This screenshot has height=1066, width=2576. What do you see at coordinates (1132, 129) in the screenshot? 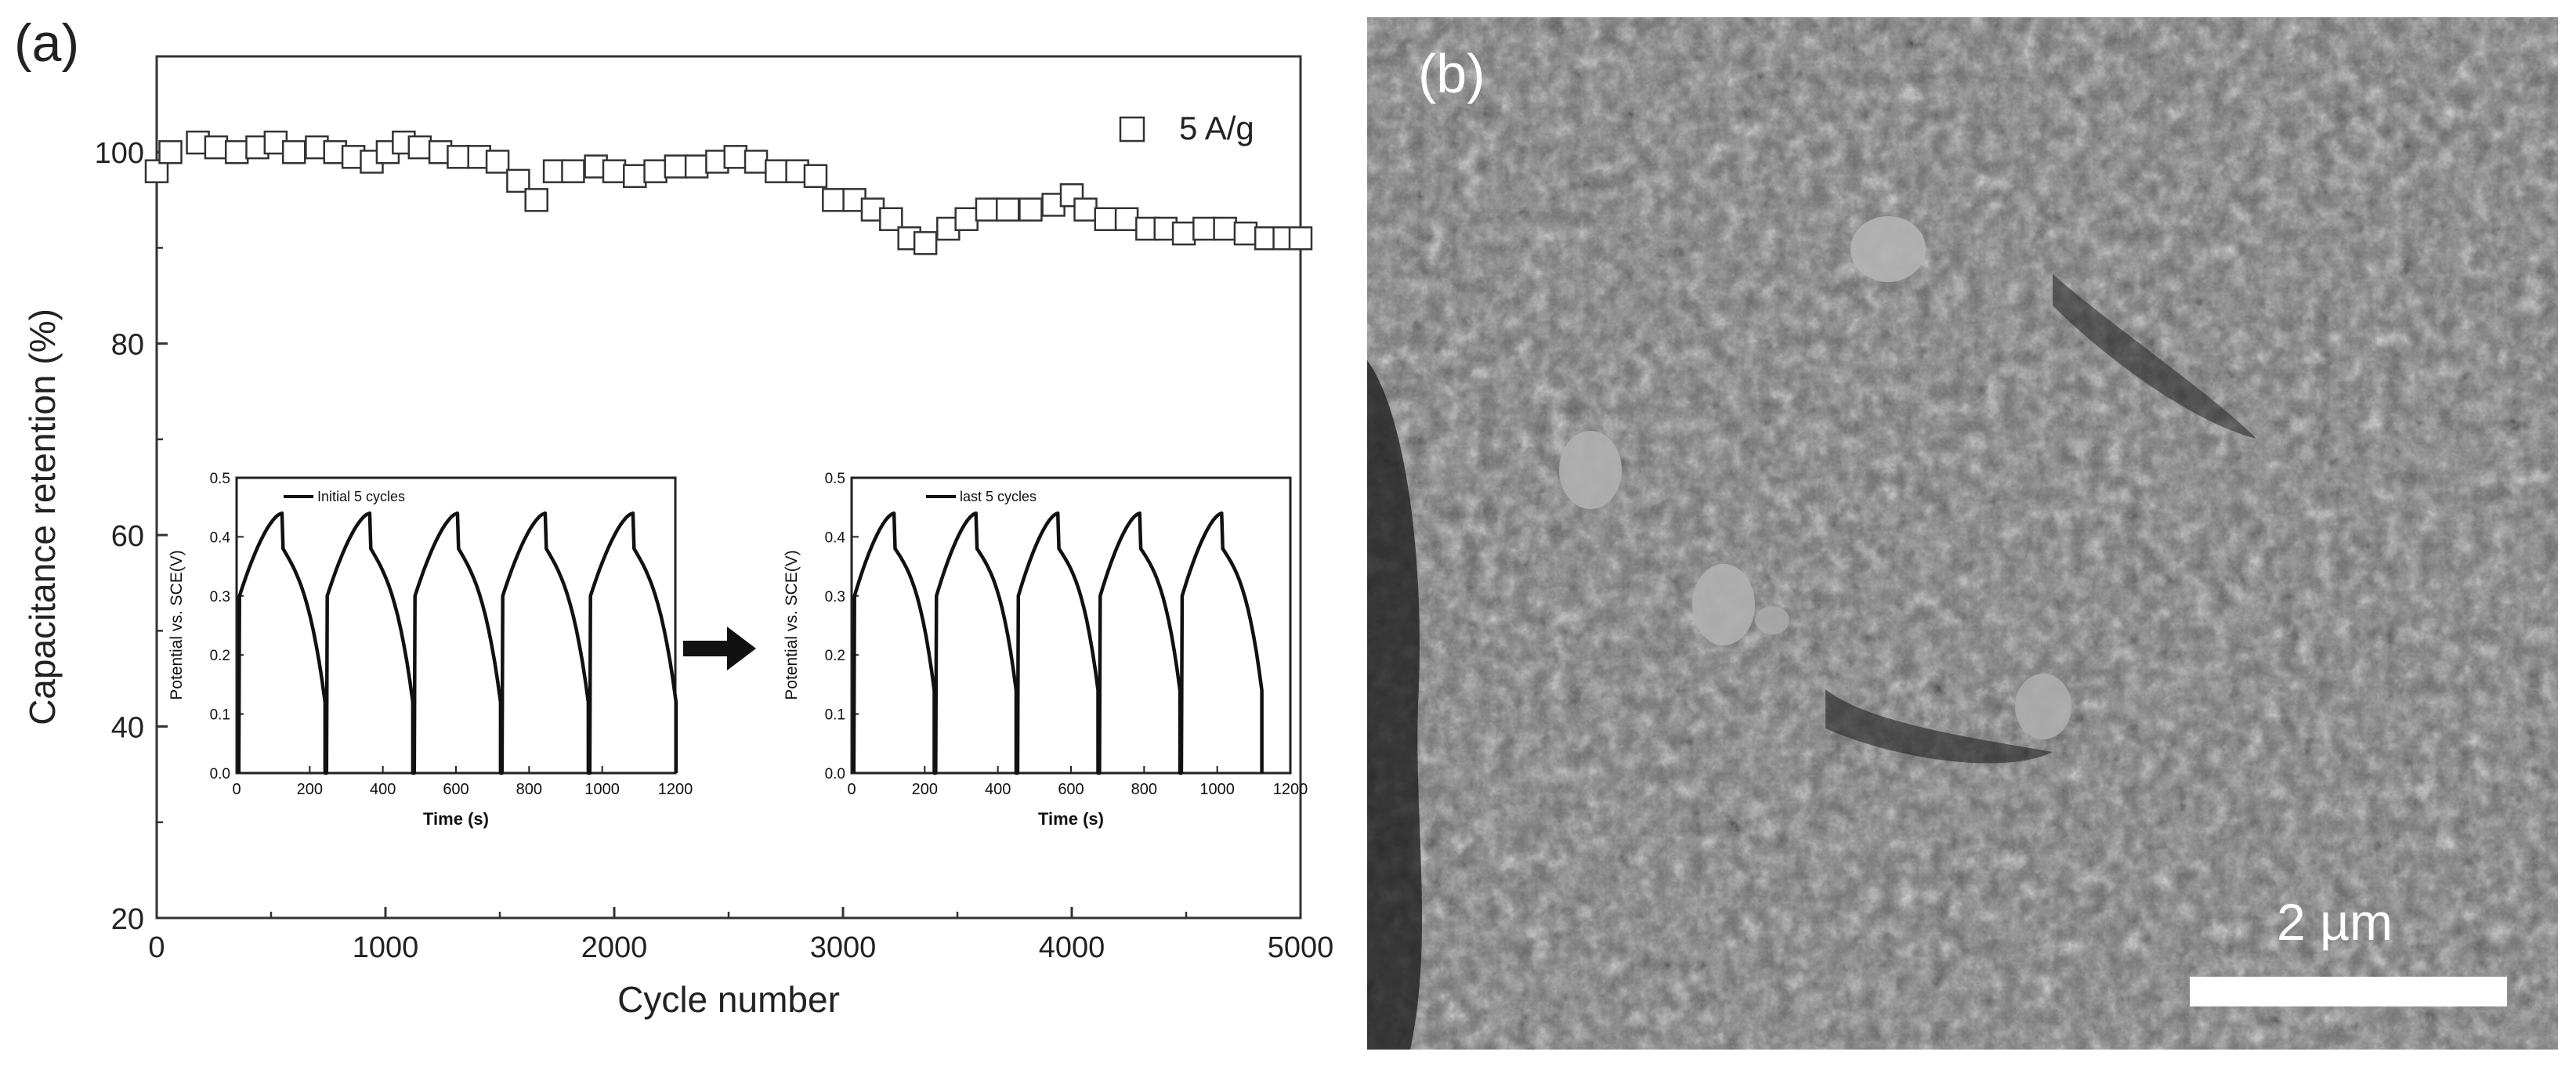
I see `legend-marker-open-square` at bounding box center [1132, 129].